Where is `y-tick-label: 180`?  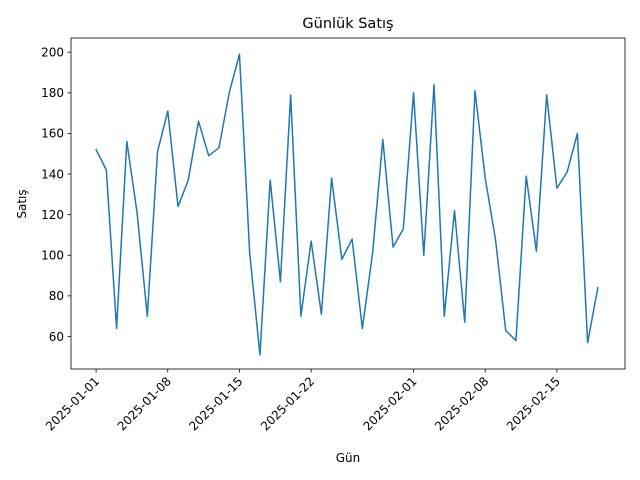 y-tick-label: 180 is located at coordinates (52, 93).